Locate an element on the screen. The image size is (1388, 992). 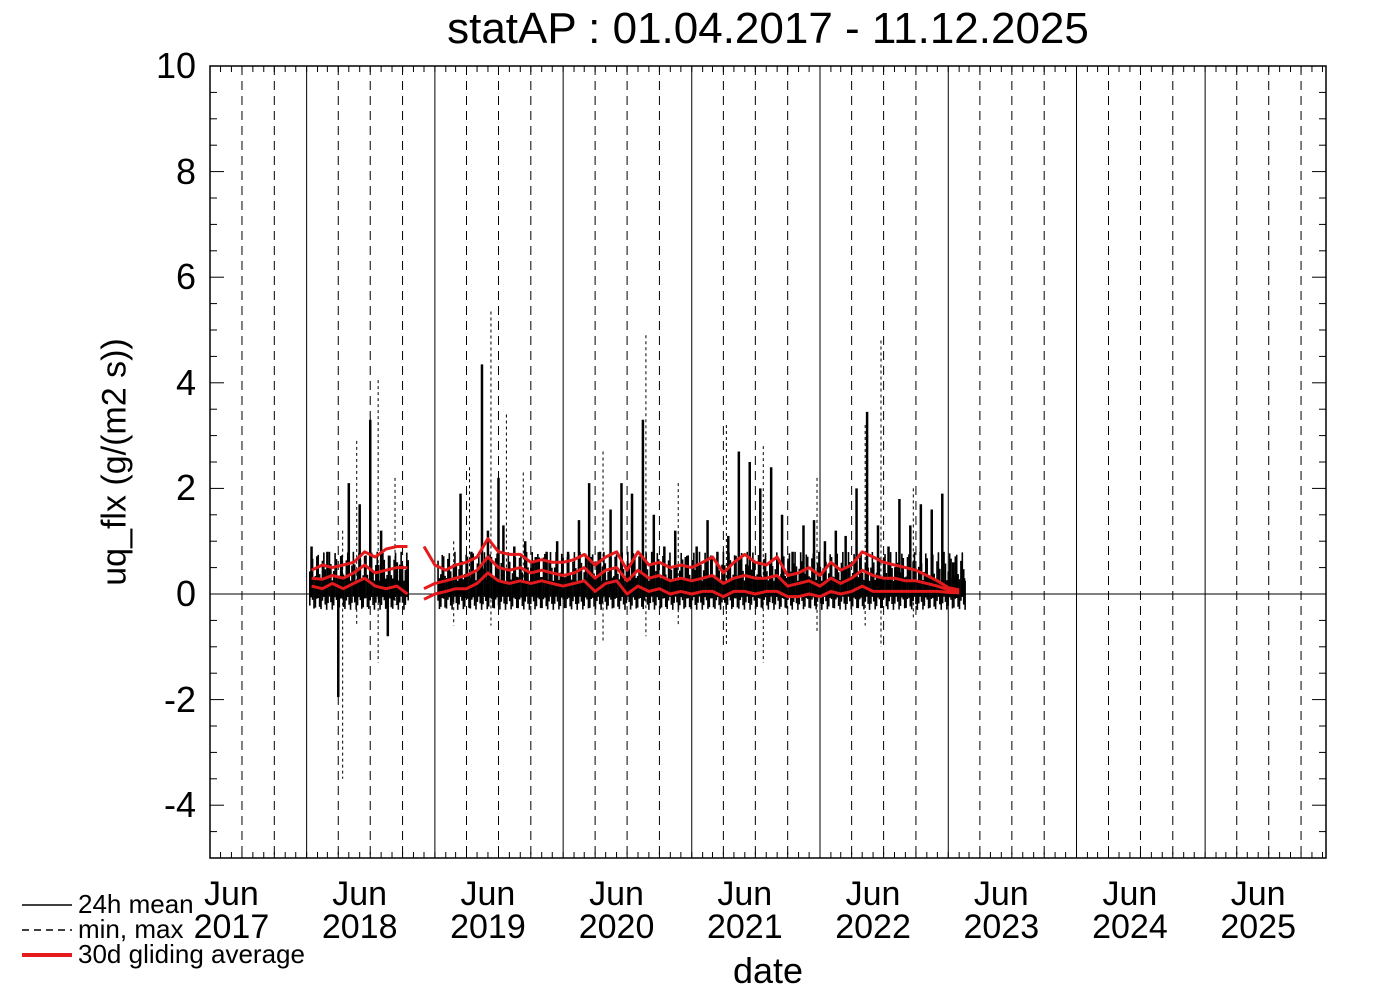
x-tick-label: Jun 2025 is located at coordinates (1258, 910).